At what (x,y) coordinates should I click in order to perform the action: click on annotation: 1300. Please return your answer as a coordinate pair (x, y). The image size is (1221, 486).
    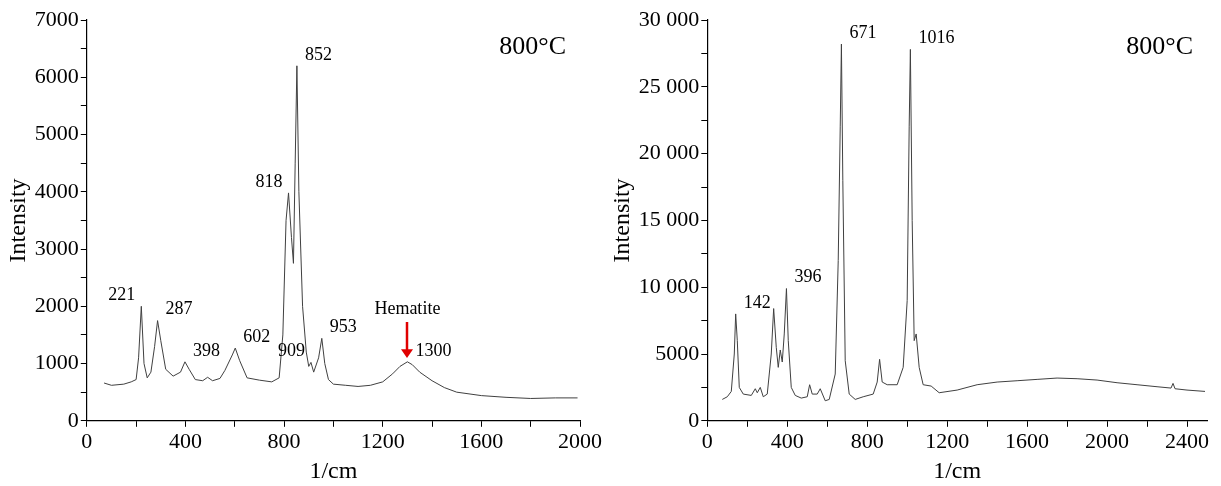
    Looking at the image, I should click on (433, 349).